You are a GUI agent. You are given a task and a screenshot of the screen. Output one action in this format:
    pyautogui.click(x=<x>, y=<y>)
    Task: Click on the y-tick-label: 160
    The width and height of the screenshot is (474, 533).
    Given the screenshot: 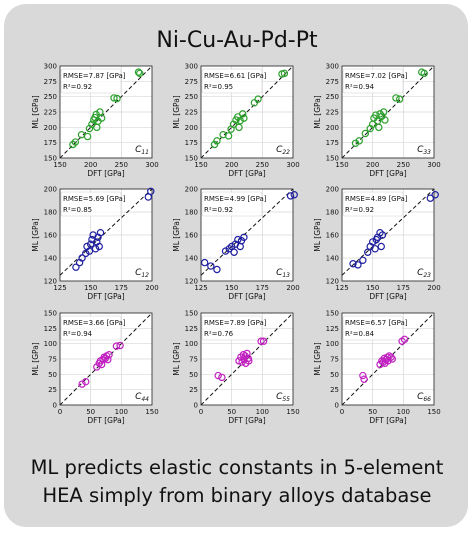 What is the action you would take?
    pyautogui.click(x=332, y=236)
    